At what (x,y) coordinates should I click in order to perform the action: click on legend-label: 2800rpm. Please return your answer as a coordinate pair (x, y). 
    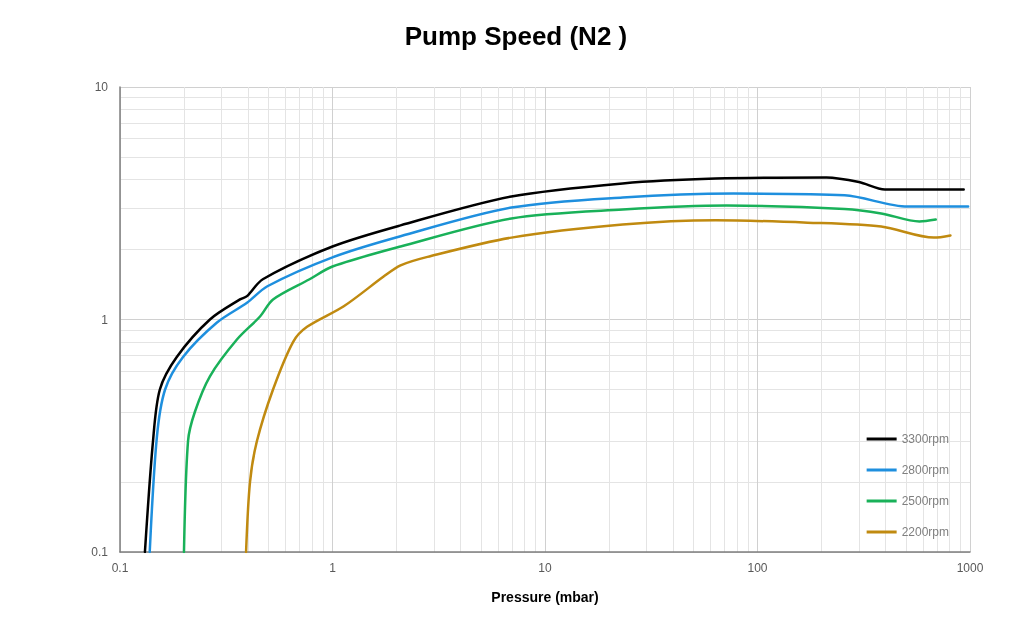
    Looking at the image, I should click on (925, 470).